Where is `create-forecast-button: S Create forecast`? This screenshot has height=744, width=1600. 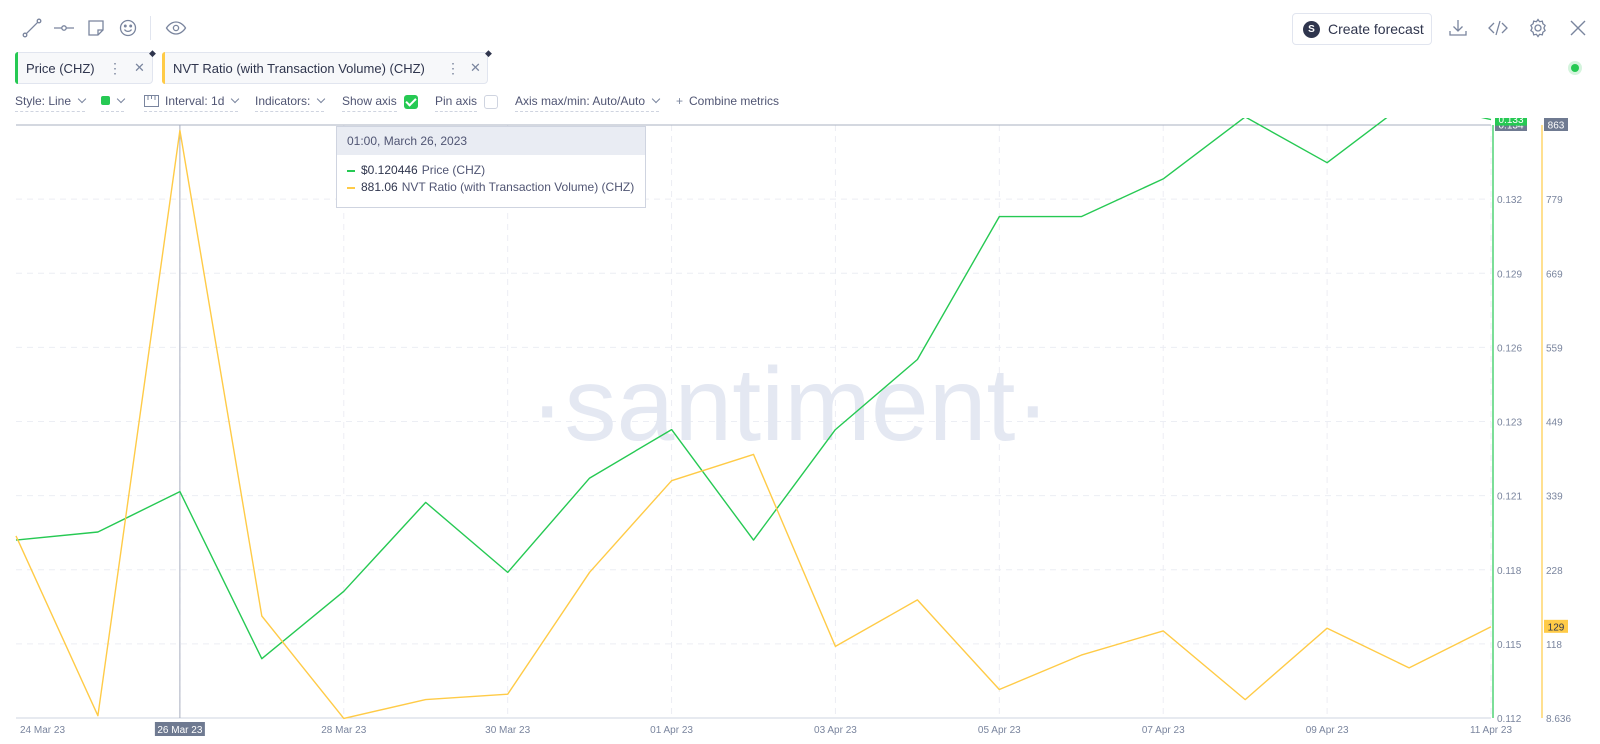 create-forecast-button: S Create forecast is located at coordinates (1362, 29).